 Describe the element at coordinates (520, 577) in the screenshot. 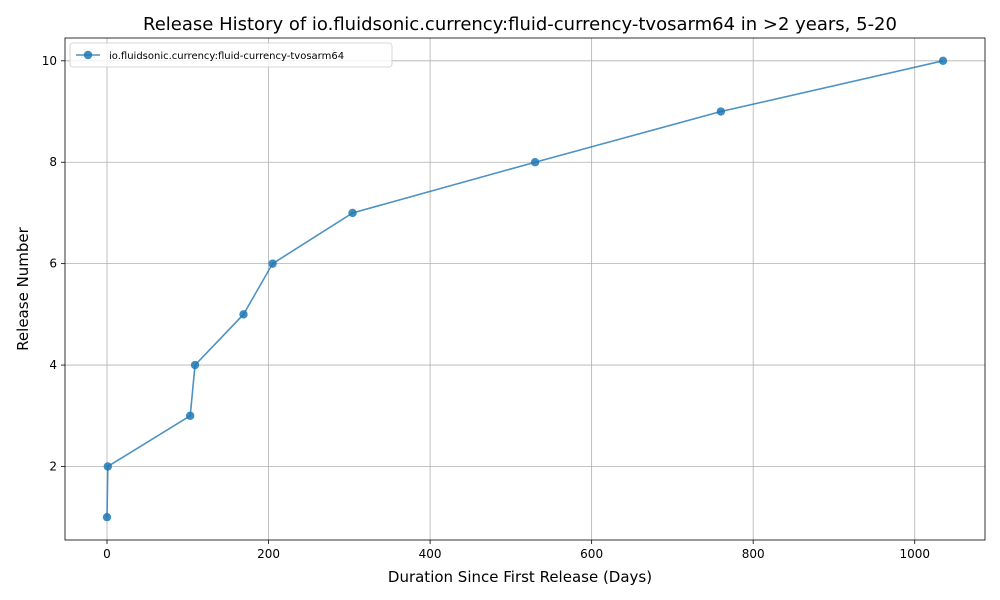

I see `x-axis-label: Duration Since First Release (Days)` at that location.